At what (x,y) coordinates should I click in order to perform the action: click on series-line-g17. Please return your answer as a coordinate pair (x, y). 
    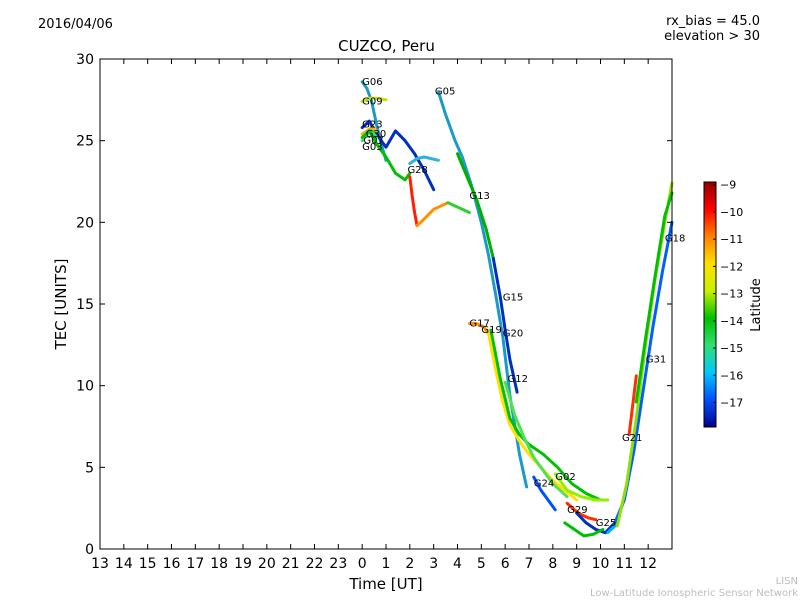
    Looking at the image, I should click on (478, 328).